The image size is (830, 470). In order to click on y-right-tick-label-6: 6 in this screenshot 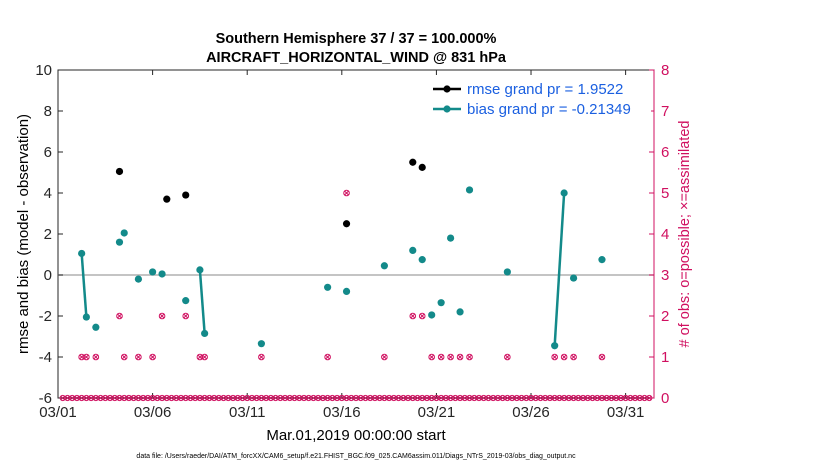, I will do `click(665, 152)`.